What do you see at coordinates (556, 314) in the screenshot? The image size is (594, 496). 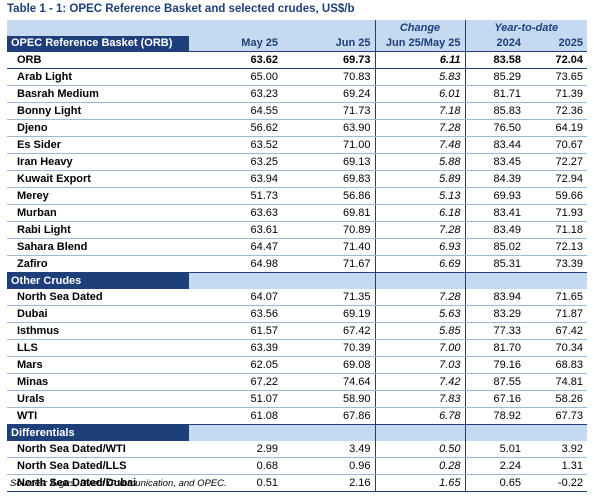 I see `value-ytd2025: 71.87` at bounding box center [556, 314].